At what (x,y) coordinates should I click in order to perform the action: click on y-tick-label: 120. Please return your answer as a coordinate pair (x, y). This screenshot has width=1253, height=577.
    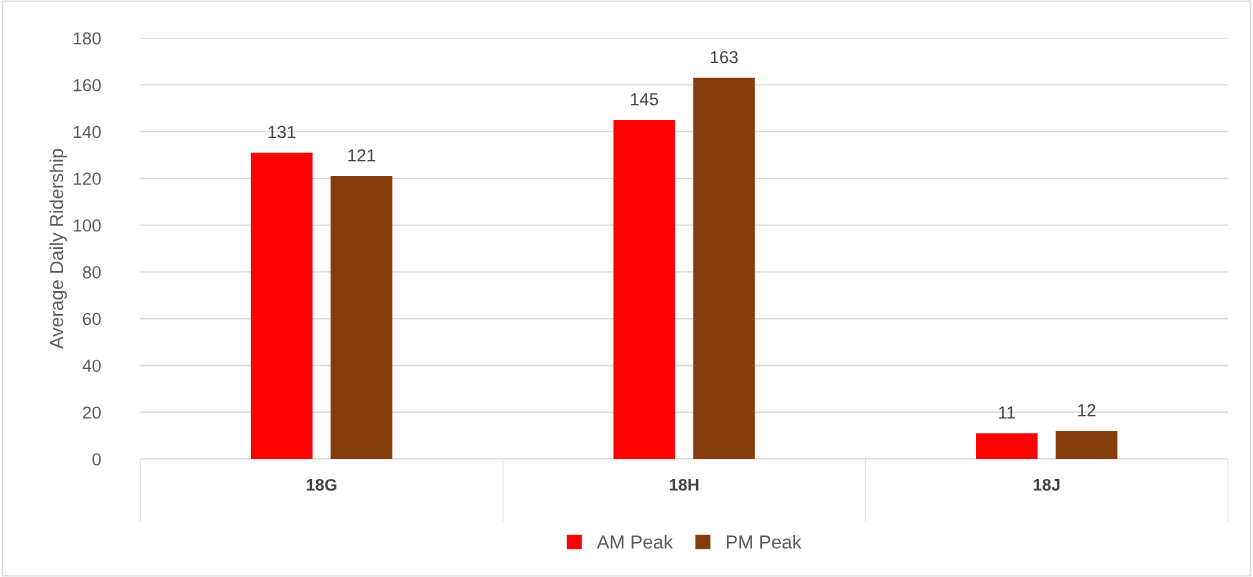
    Looking at the image, I should click on (87, 178).